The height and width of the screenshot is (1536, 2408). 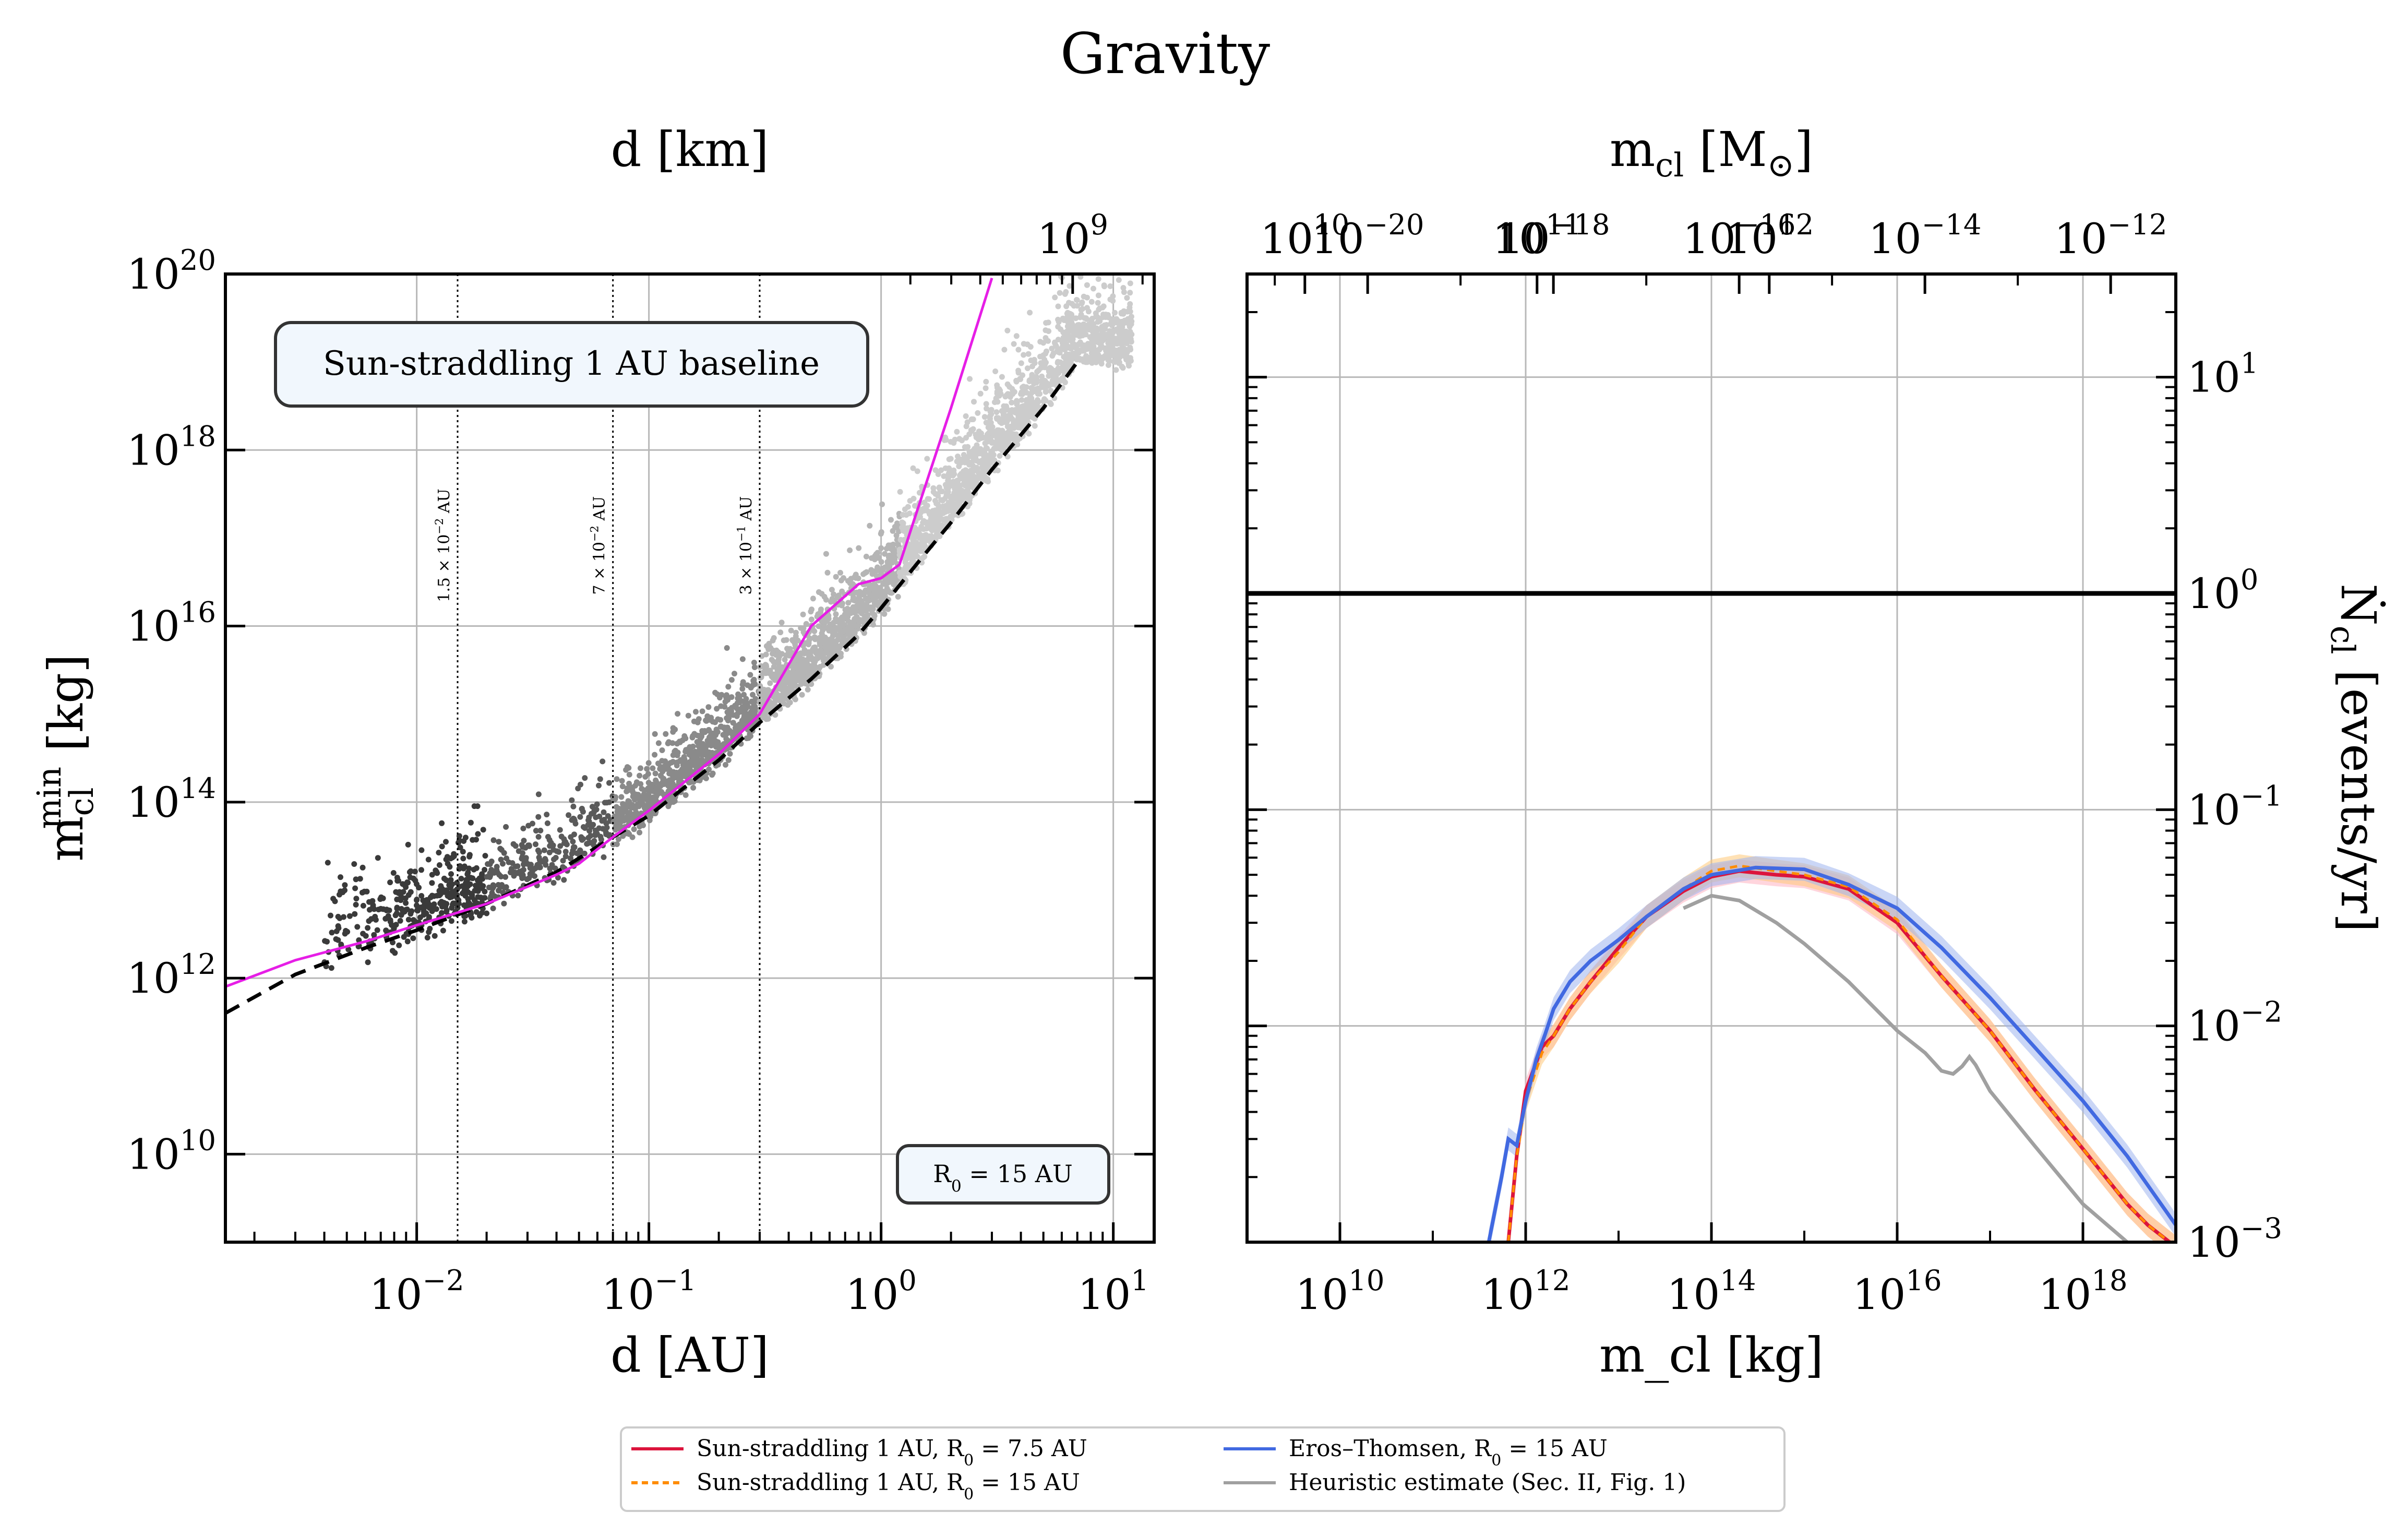 What do you see at coordinates (1739, 236) in the screenshot?
I see `right-x2-tick-label: 10−16` at bounding box center [1739, 236].